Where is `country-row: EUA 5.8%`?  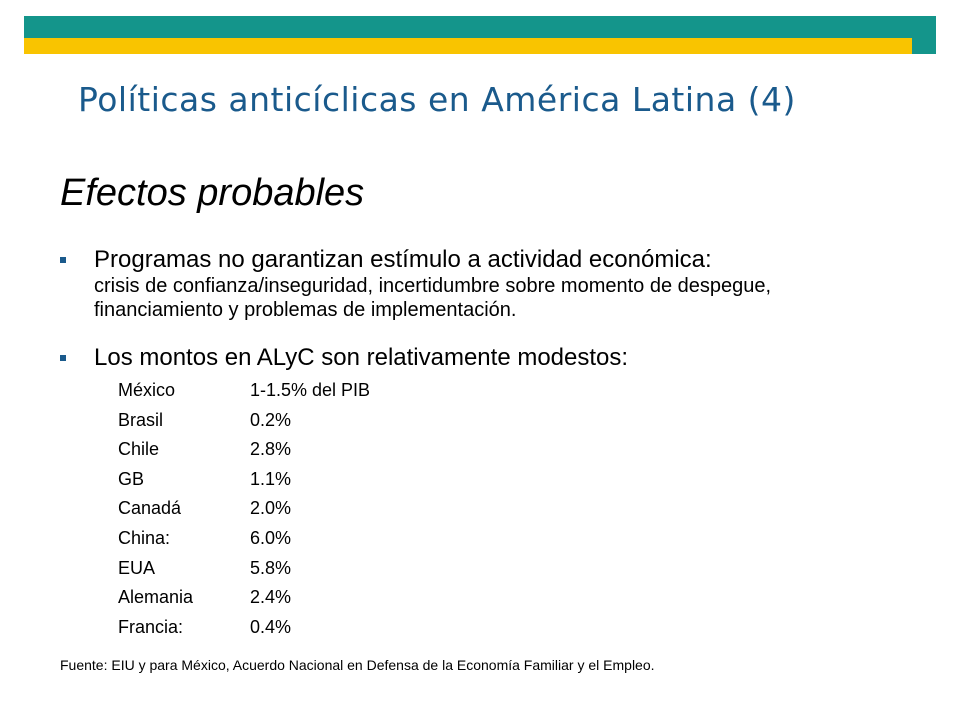
country-row: EUA 5.8% is located at coordinates (318, 569).